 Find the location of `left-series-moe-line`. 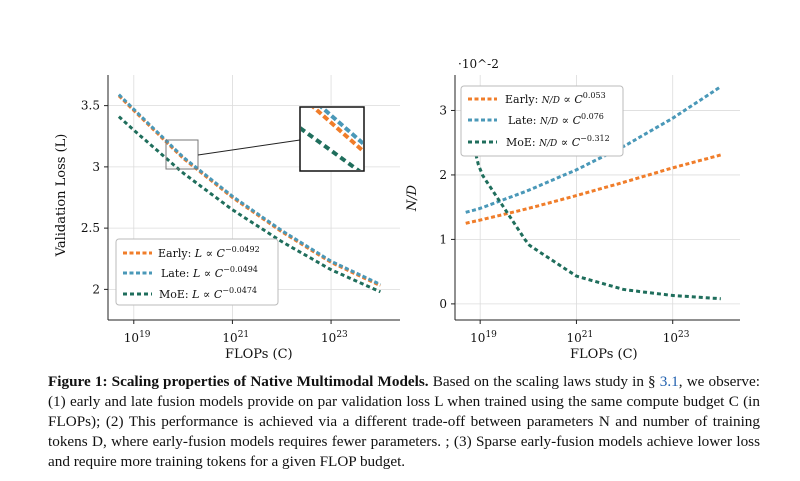

left-series-moe-line is located at coordinates (249, 204).